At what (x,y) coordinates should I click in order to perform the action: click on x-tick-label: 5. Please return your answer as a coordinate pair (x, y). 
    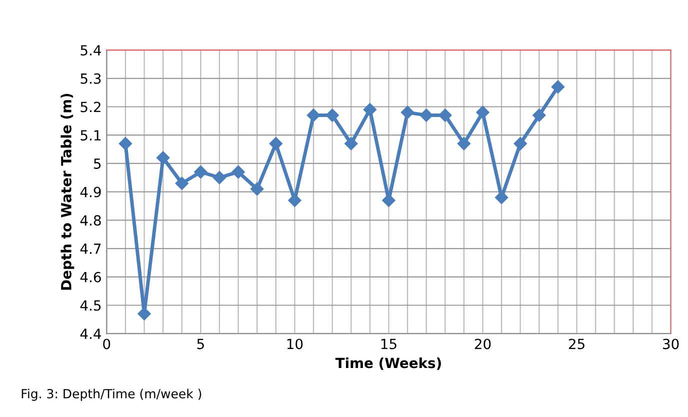
    Looking at the image, I should click on (200, 344).